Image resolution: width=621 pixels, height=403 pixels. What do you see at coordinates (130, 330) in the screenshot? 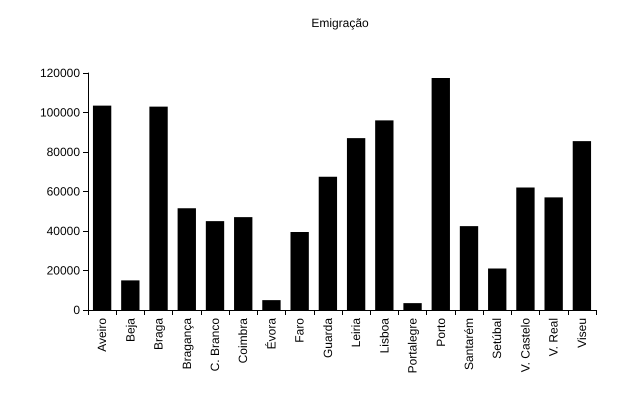
I see `x-tick-label: Beja` at bounding box center [130, 330].